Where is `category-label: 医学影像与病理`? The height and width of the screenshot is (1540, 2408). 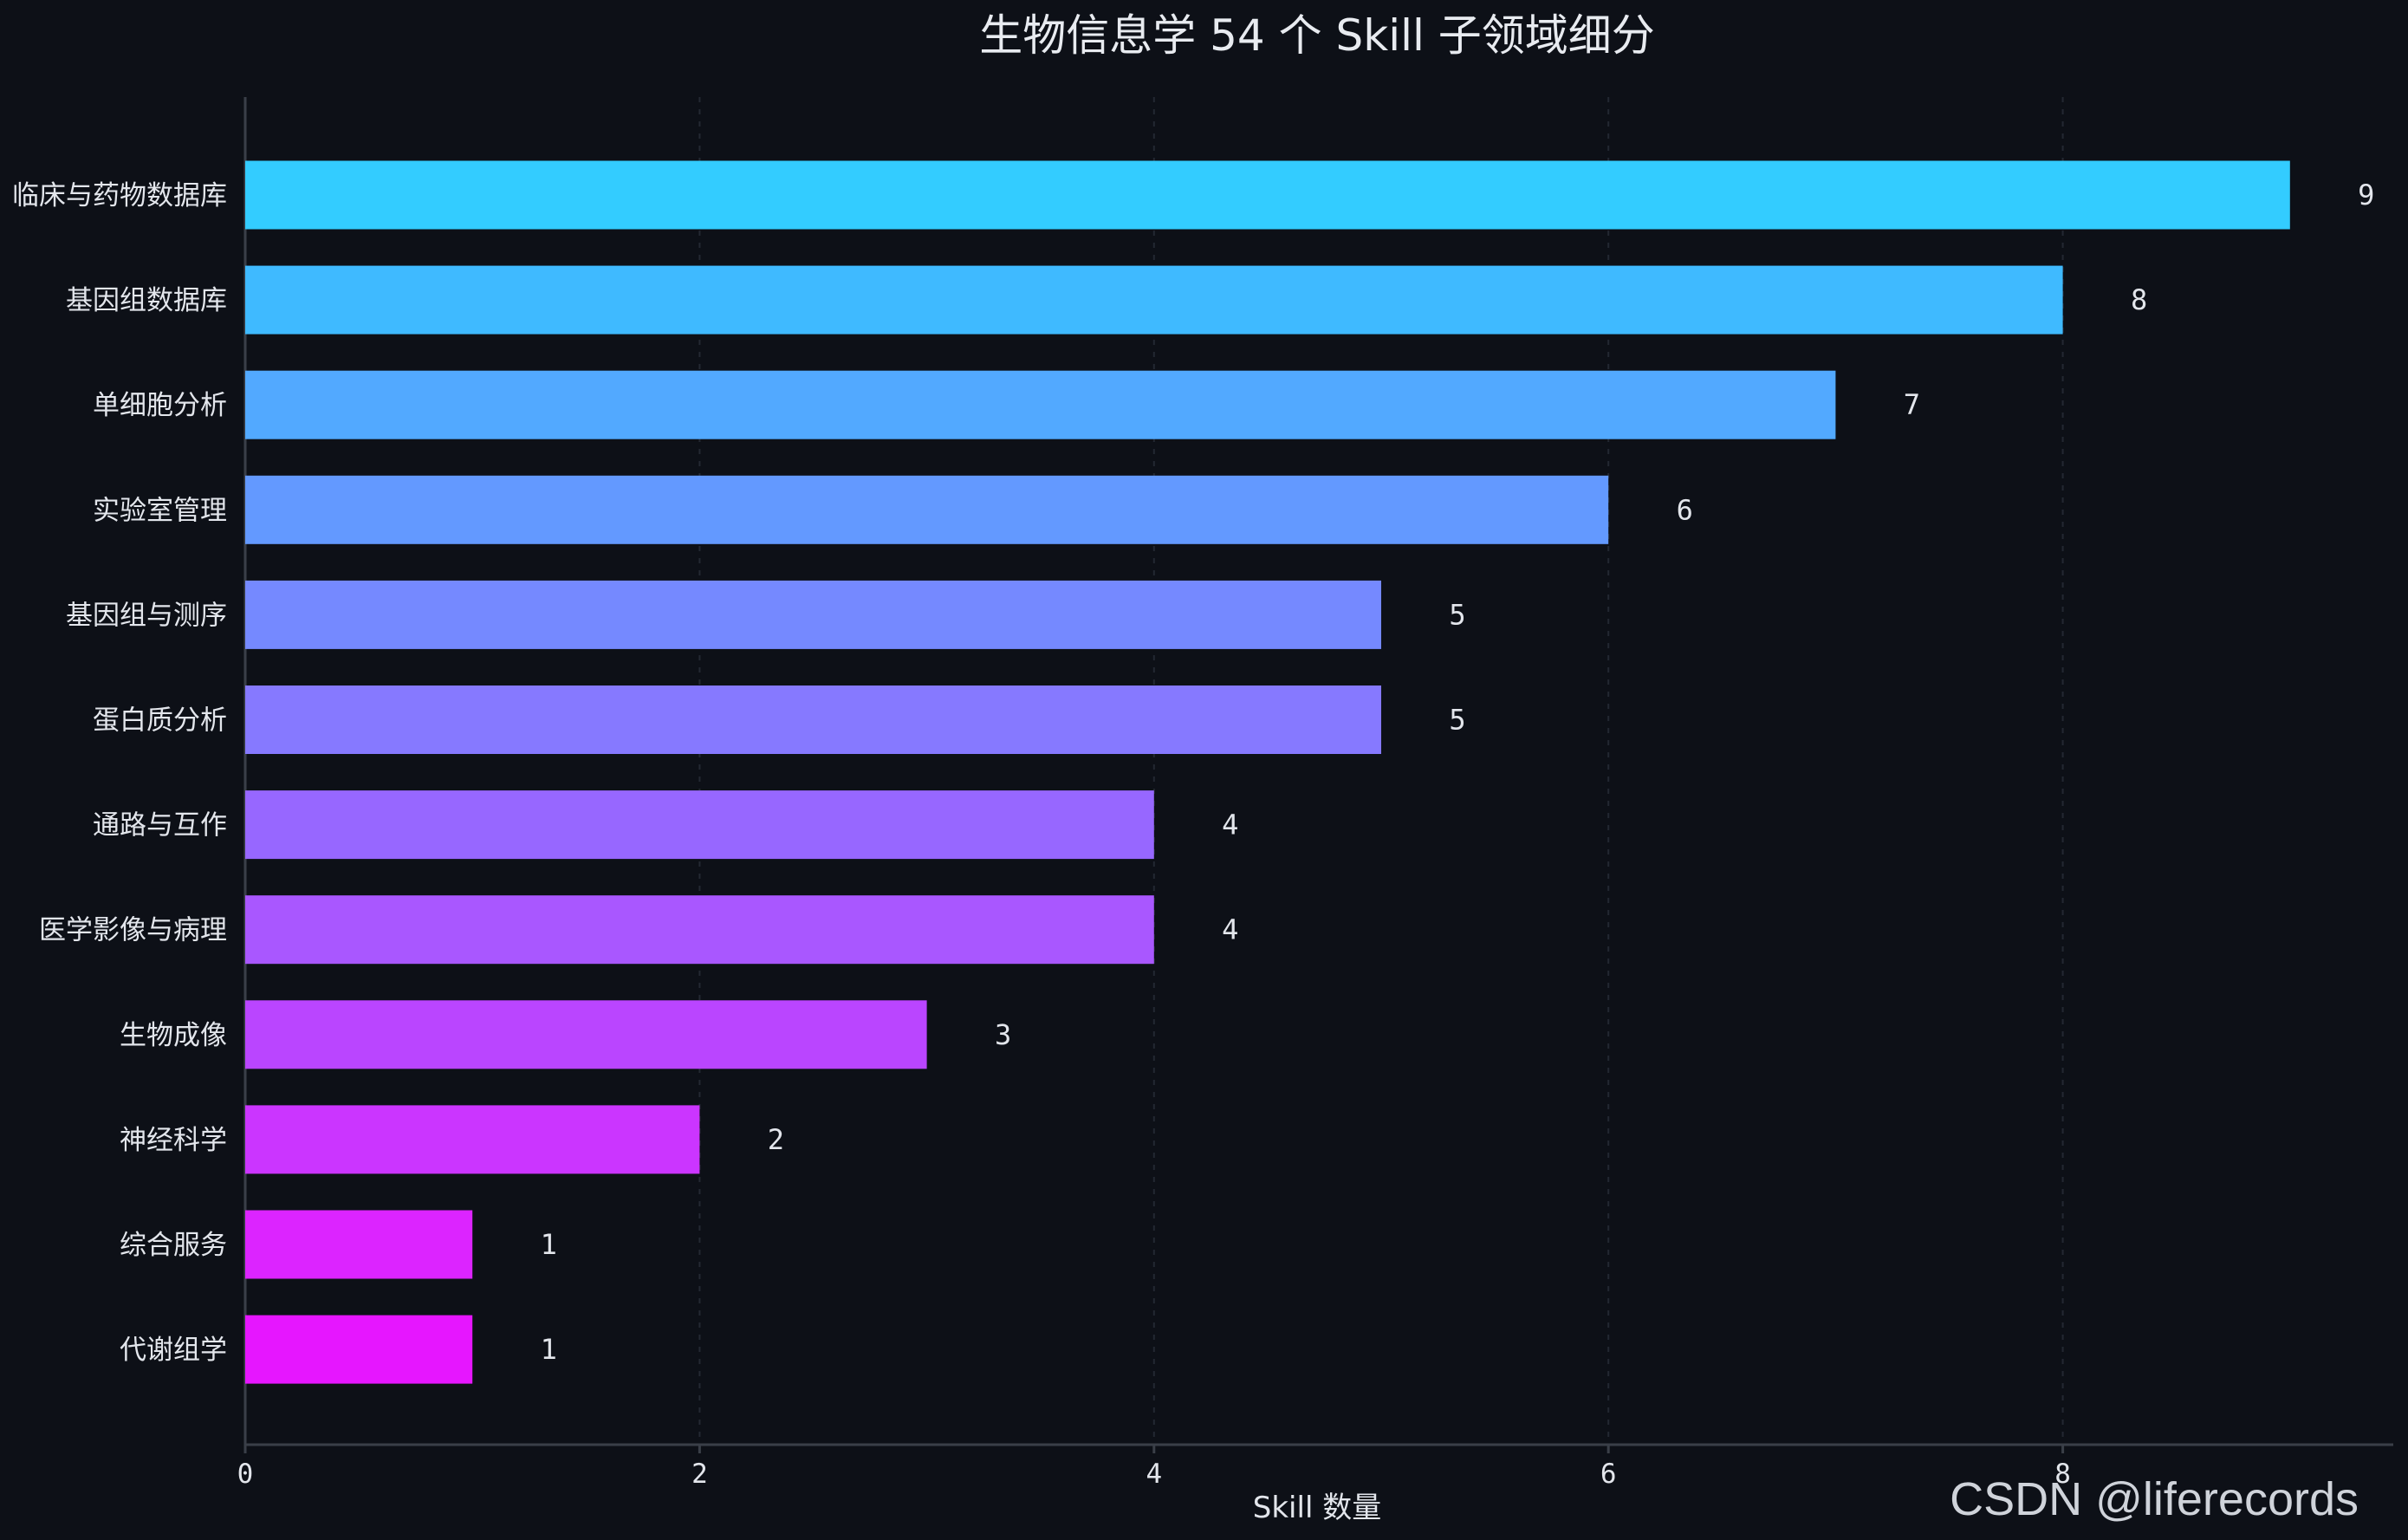
category-label: 医学影像与病理 is located at coordinates (133, 931).